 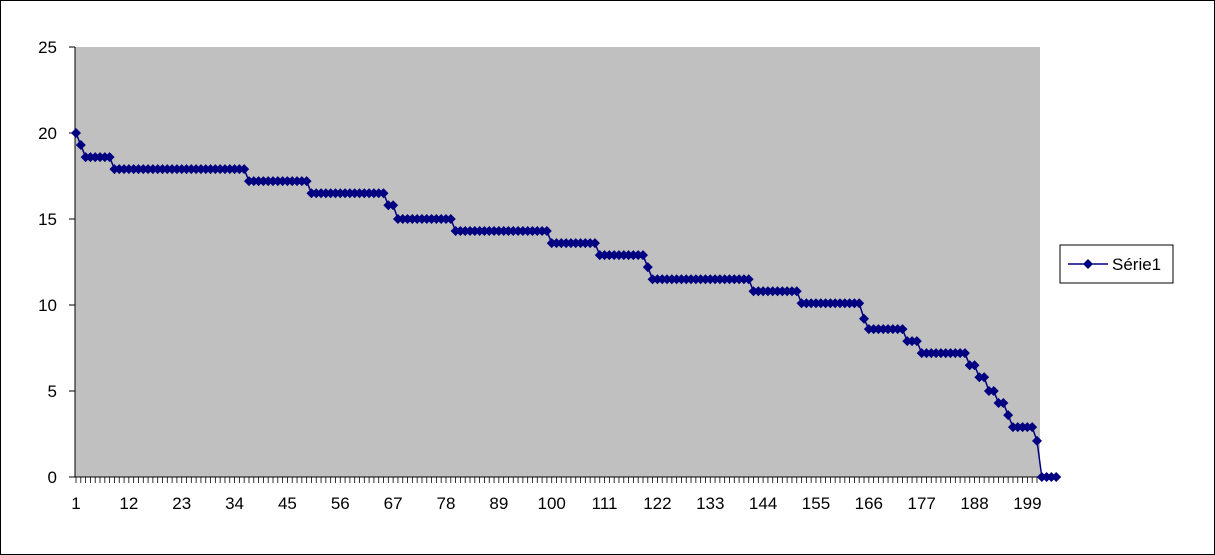 I want to click on legend: Série1, so click(x=1116, y=264).